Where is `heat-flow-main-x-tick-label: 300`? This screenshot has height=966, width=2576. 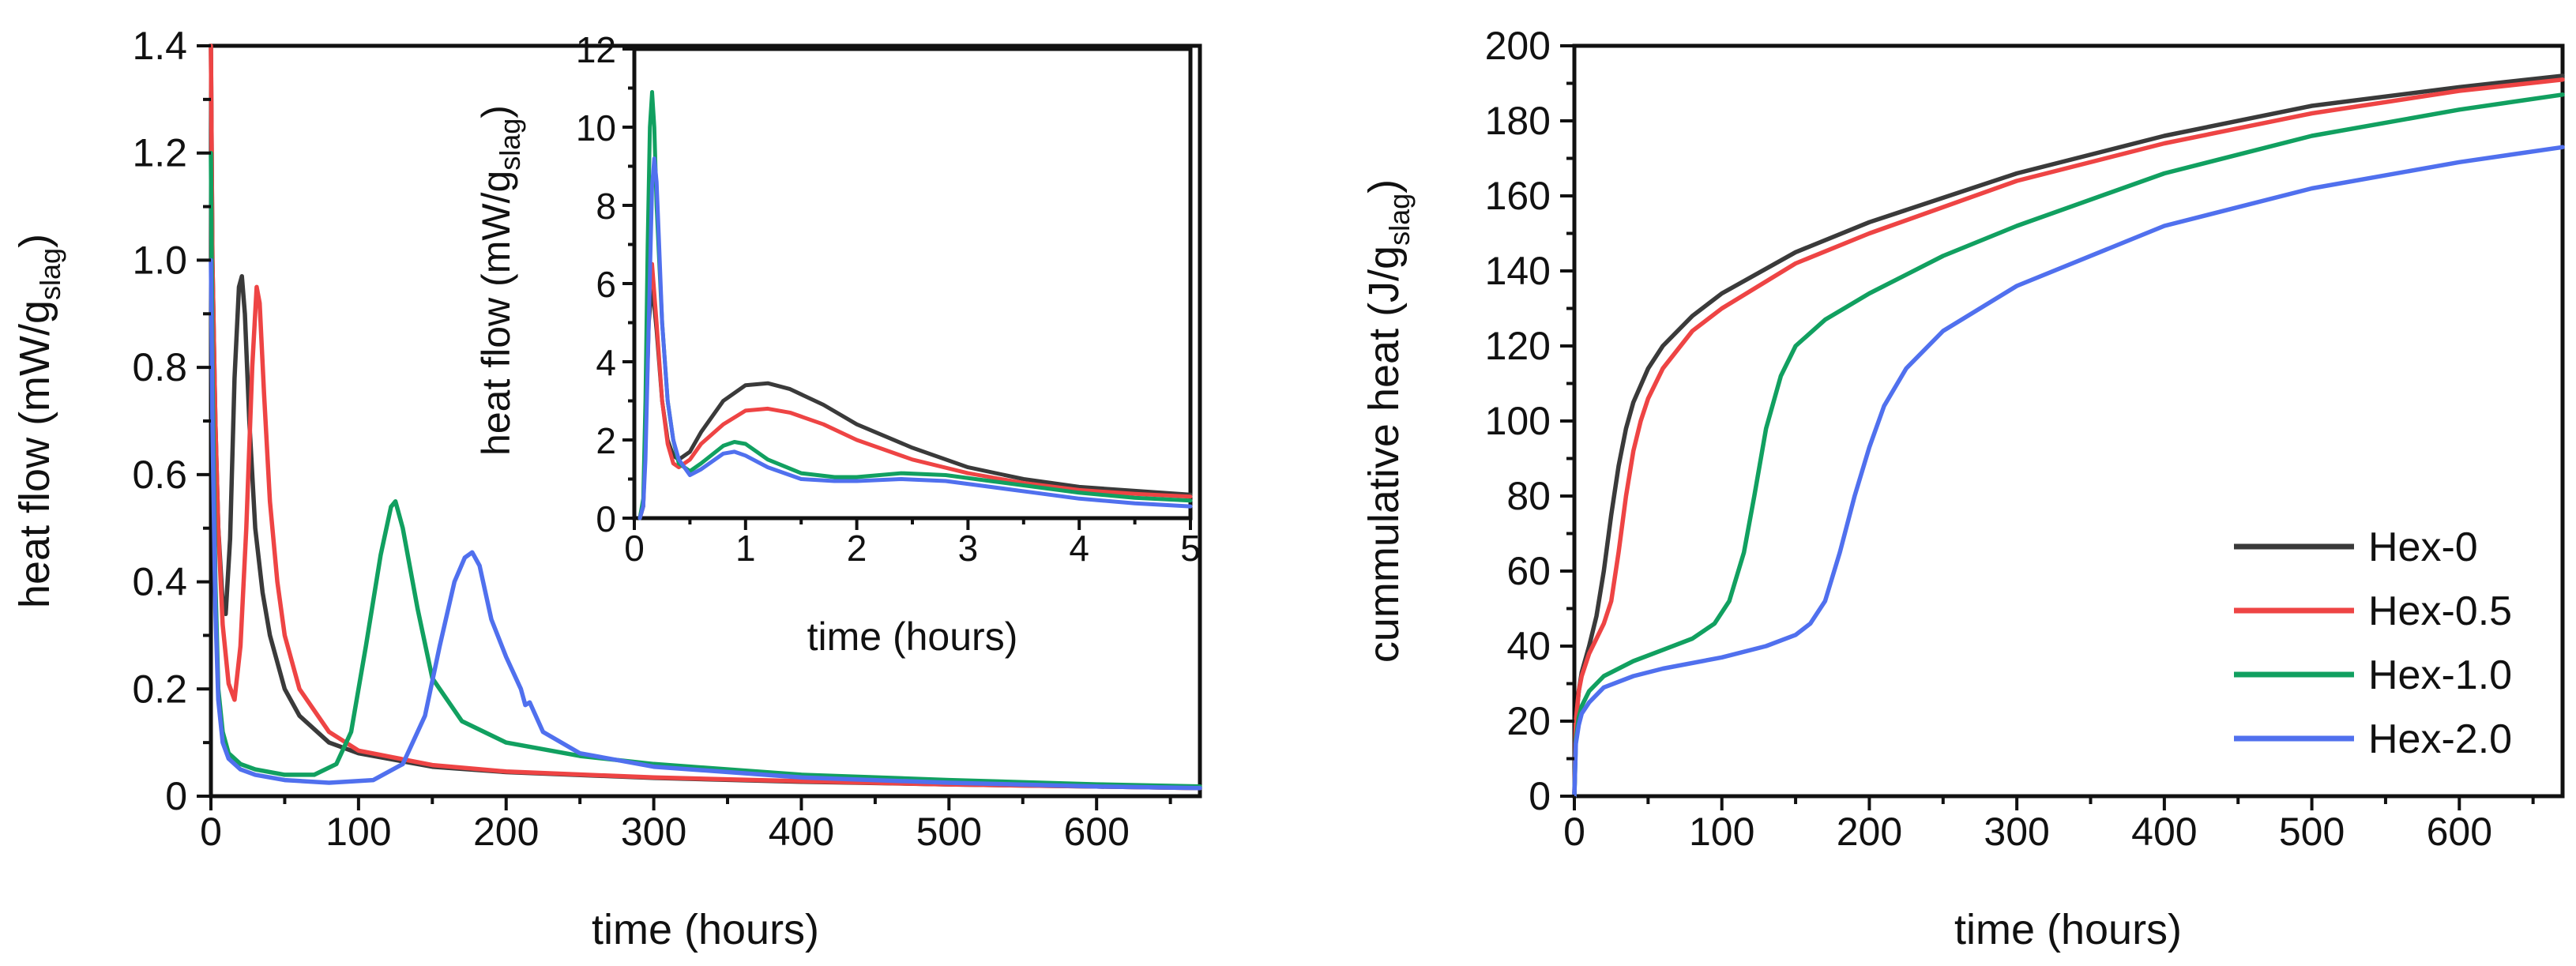
heat-flow-main-x-tick-label: 300 is located at coordinates (653, 832).